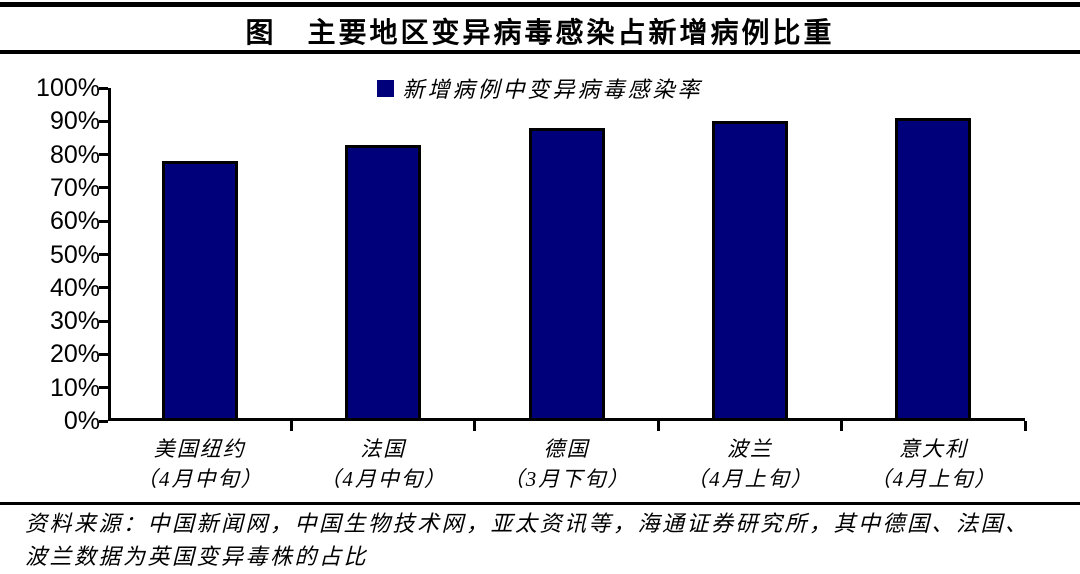  I want to click on x-axis-label: 德国 （3月下旬）, so click(566, 464).